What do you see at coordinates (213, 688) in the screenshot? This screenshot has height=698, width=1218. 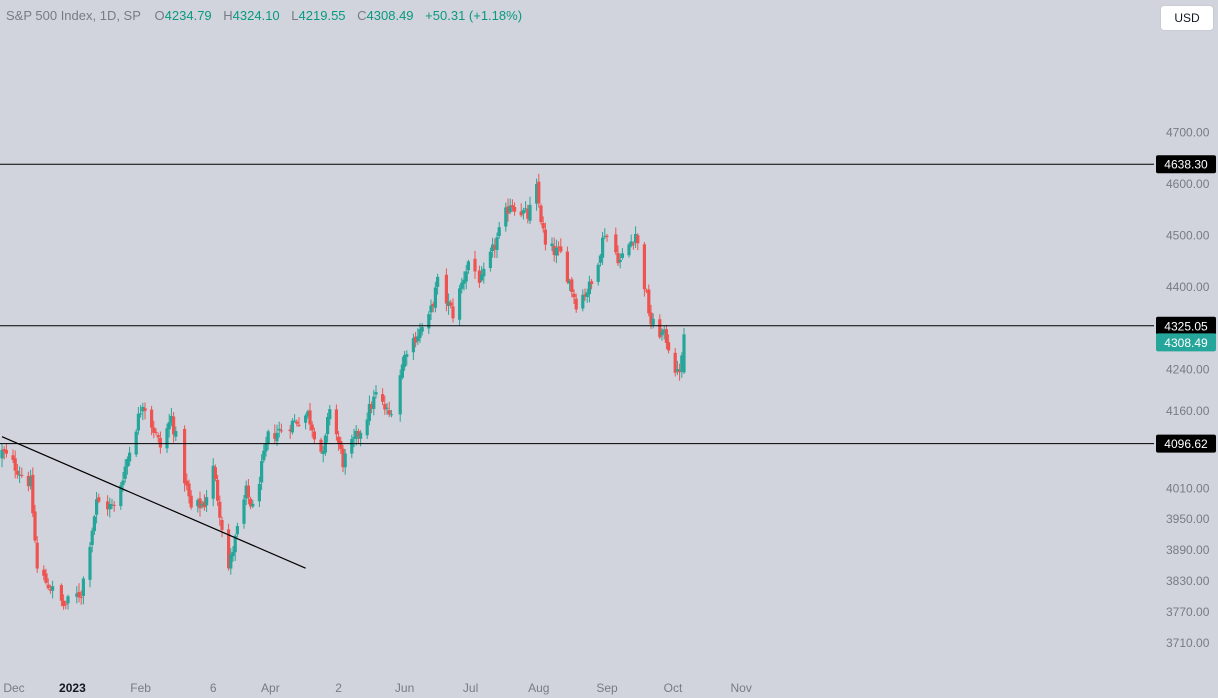 I see `x-tick-label: 6` at bounding box center [213, 688].